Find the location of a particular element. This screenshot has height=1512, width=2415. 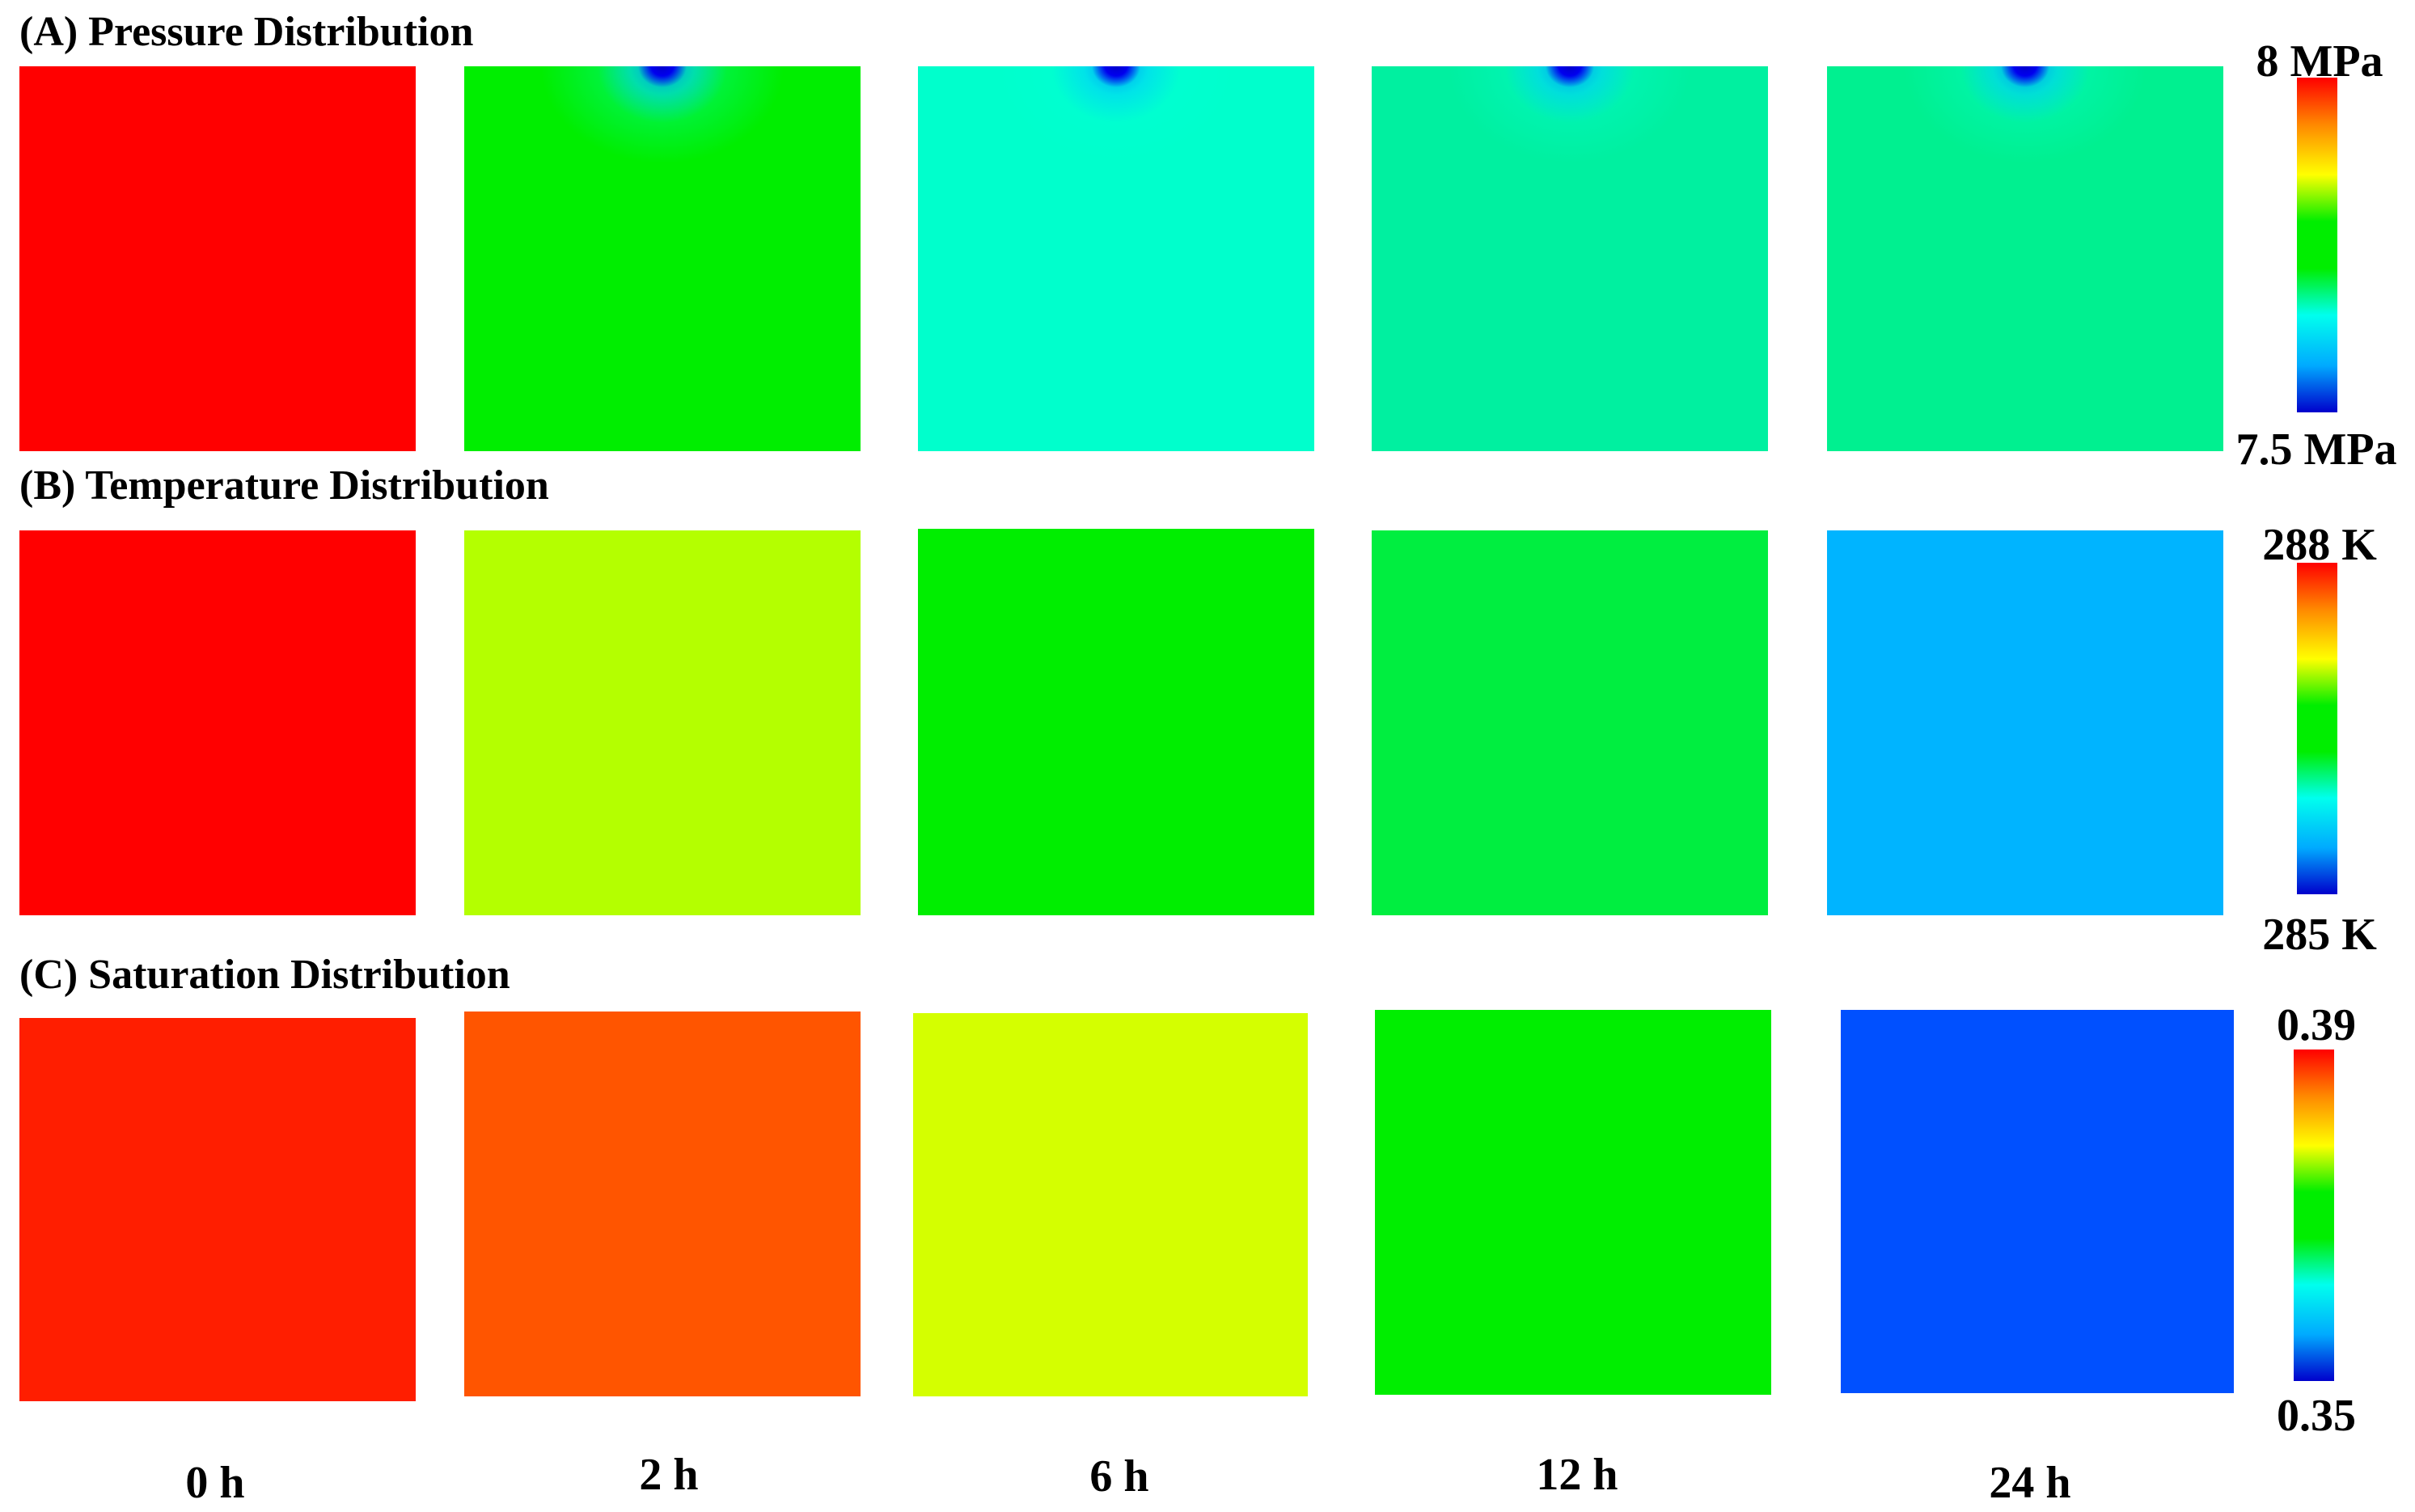

temperature-panel-2h is located at coordinates (662, 722).